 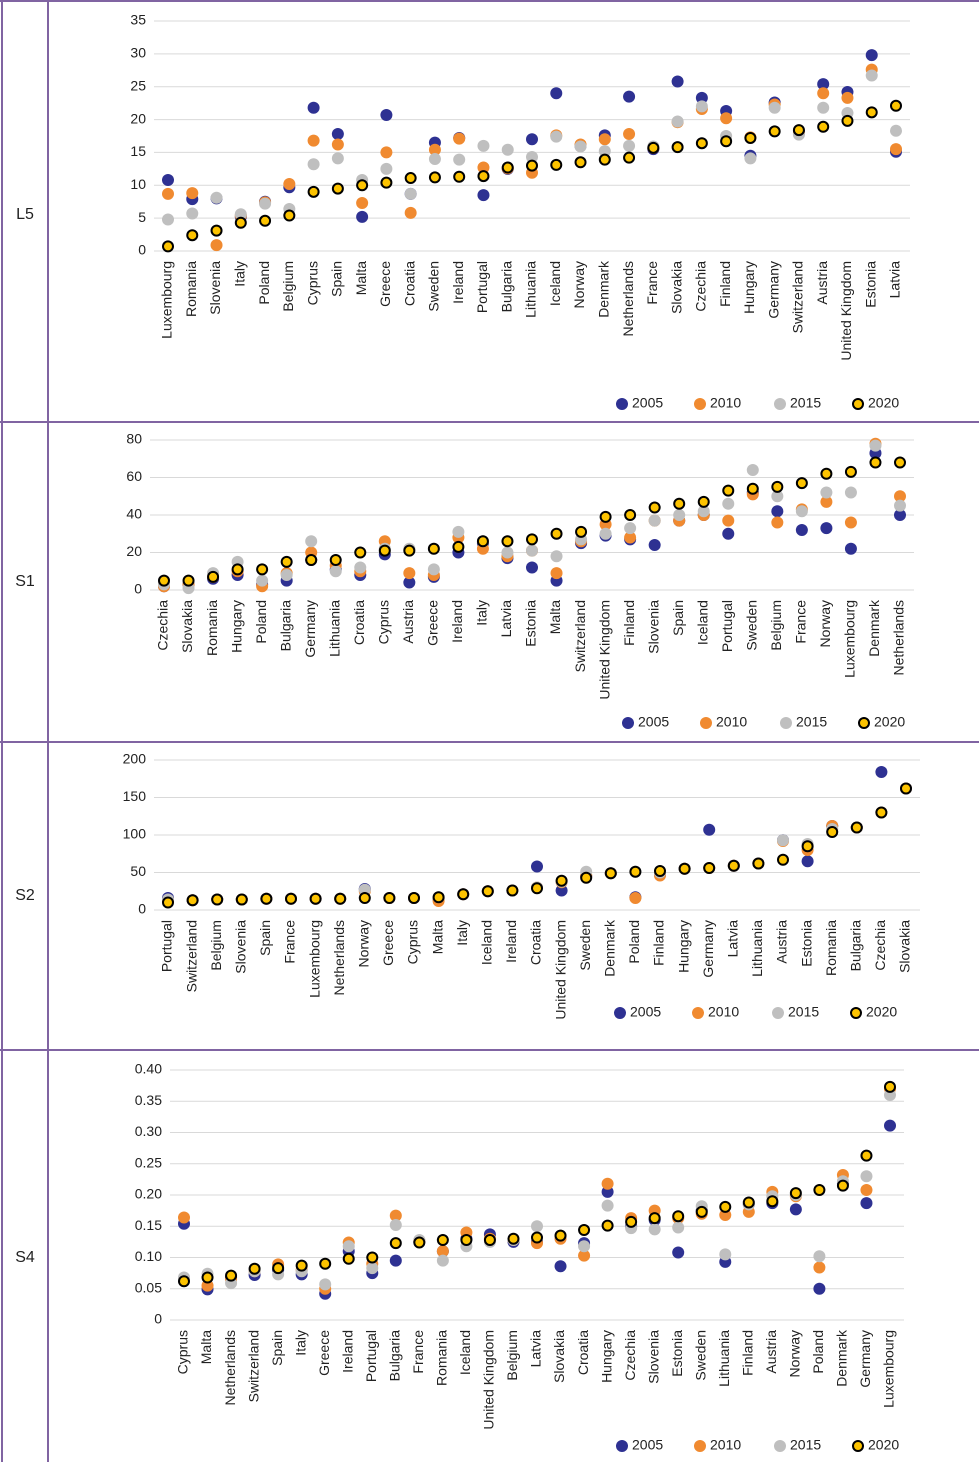 What do you see at coordinates (701, 286) in the screenshot?
I see `x-tick-label: Czechia` at bounding box center [701, 286].